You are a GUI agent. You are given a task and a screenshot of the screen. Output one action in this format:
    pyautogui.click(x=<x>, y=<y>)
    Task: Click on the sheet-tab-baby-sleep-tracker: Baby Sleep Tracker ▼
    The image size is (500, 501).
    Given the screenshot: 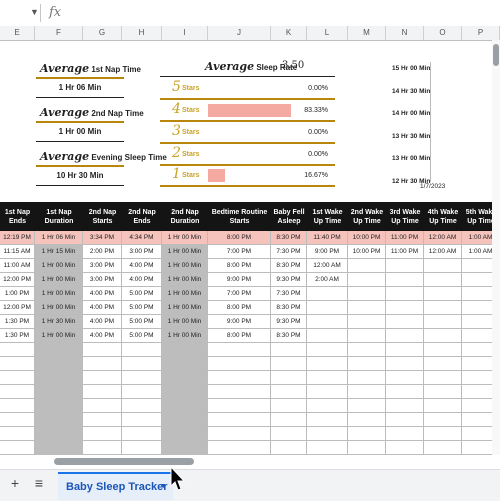 What is the action you would take?
    pyautogui.click(x=115, y=486)
    